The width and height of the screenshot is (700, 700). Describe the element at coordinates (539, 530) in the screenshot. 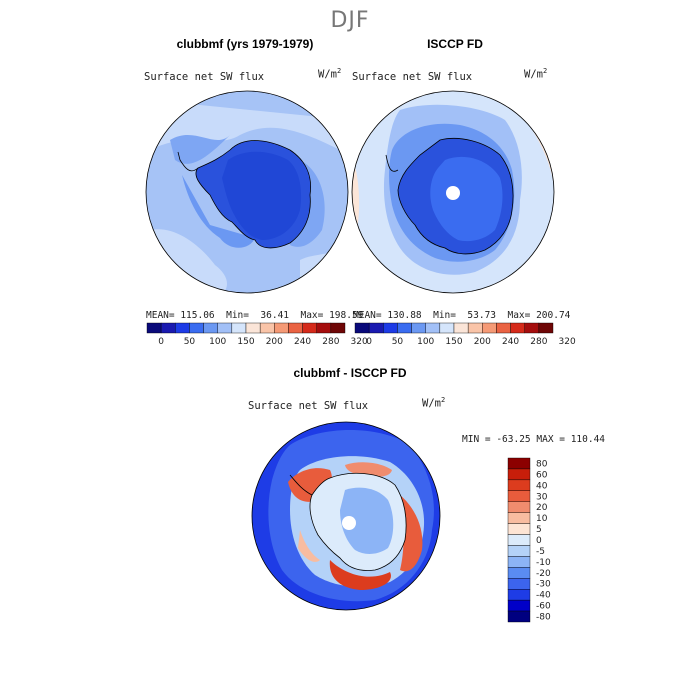

I see `colorbar-tick-label: 5` at that location.